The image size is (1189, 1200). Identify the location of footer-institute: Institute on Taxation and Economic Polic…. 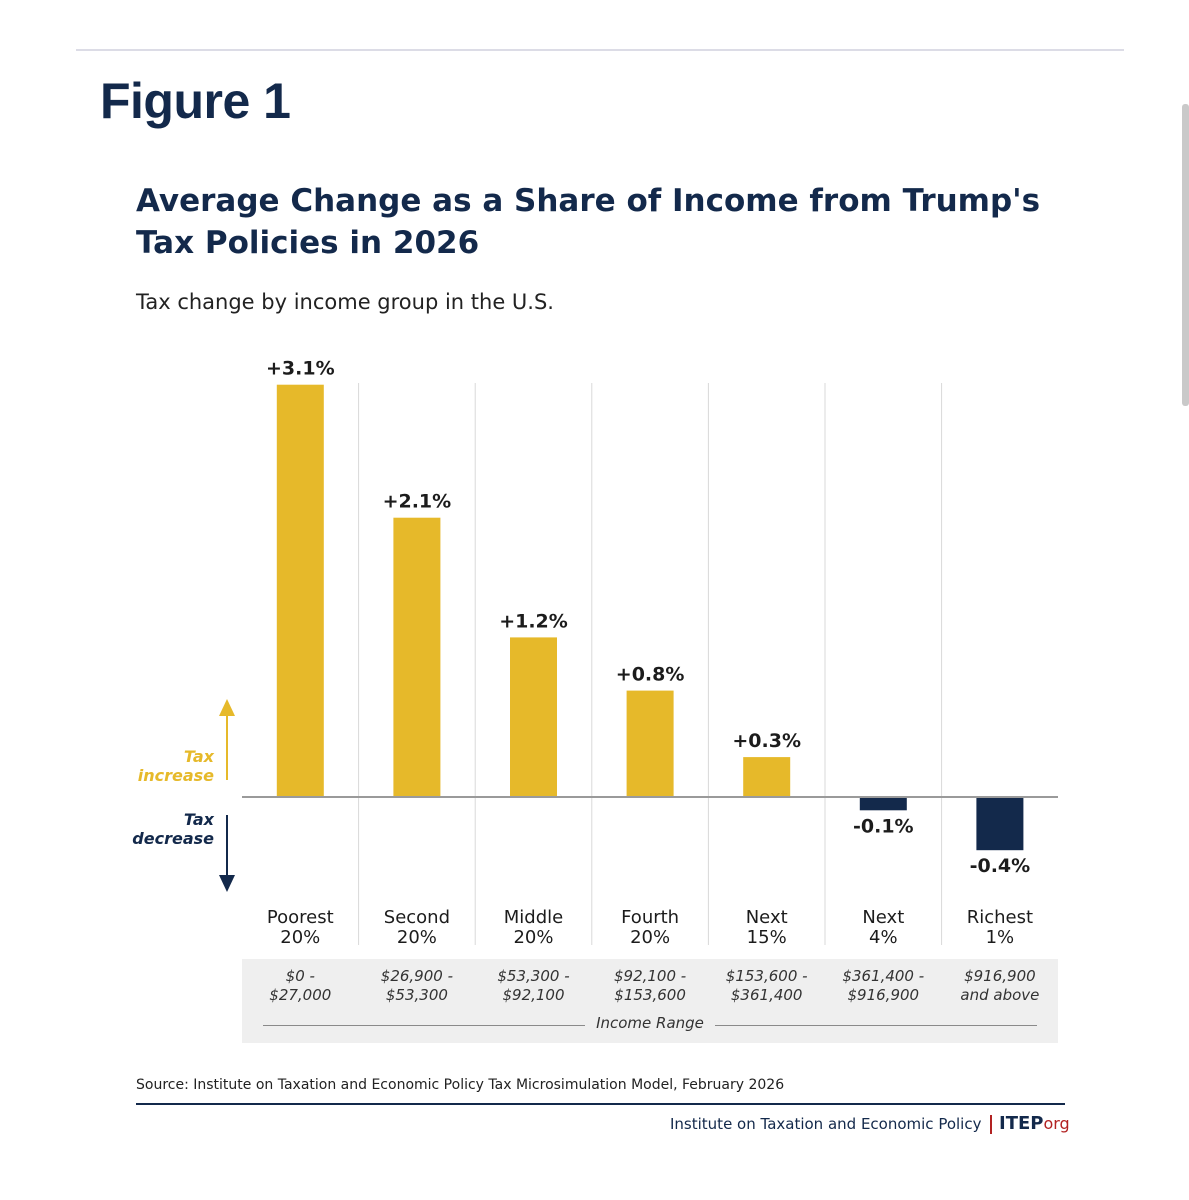
(826, 1124).